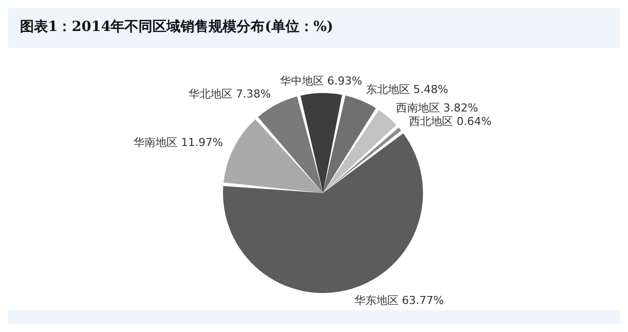 The height and width of the screenshot is (332, 628). What do you see at coordinates (229, 93) in the screenshot?
I see `slice-label: 华北地区 7.38%` at bounding box center [229, 93].